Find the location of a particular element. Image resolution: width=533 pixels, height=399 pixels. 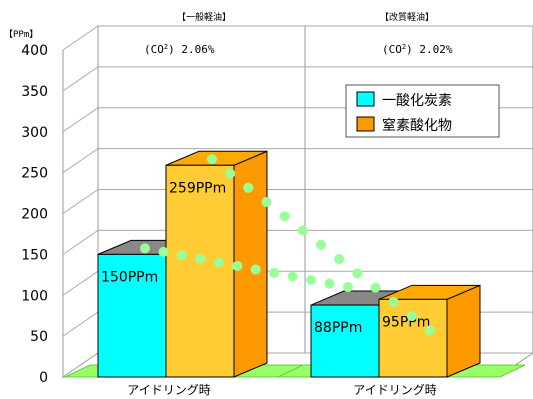

bar-label-0-1: 88PPm is located at coordinates (338, 328).